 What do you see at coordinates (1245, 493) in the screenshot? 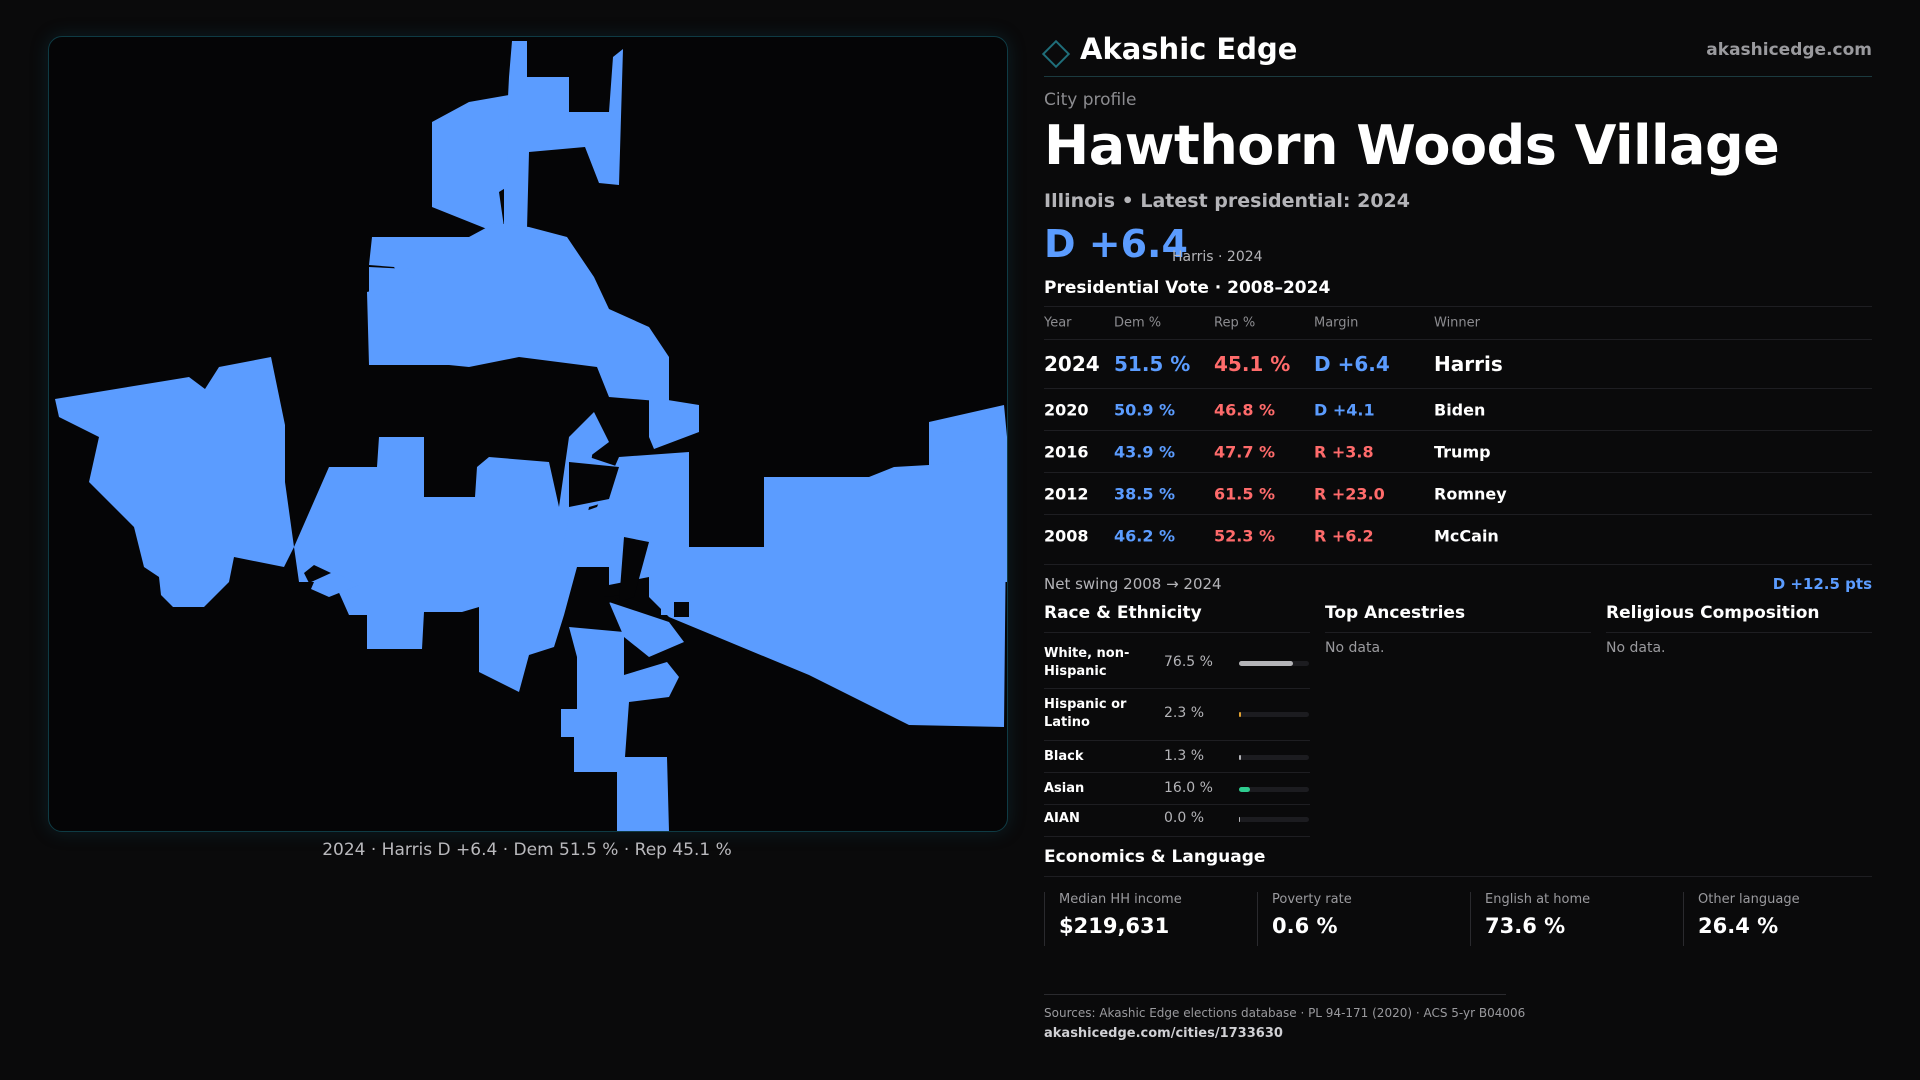
I see `rep-pct-cell: 61.5 %` at bounding box center [1245, 493].